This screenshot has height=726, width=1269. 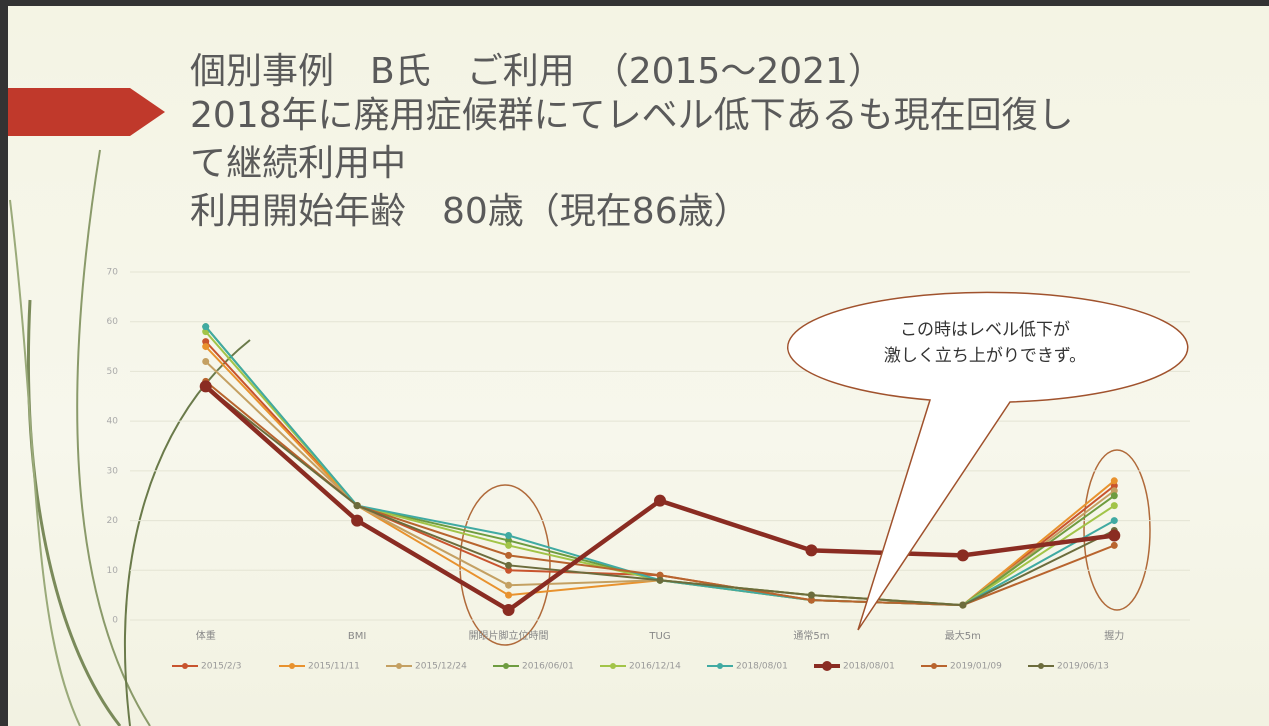 I want to click on title-line: 個別事例 B氏 ご利用 （2015～2021）, so click(x=537, y=71).